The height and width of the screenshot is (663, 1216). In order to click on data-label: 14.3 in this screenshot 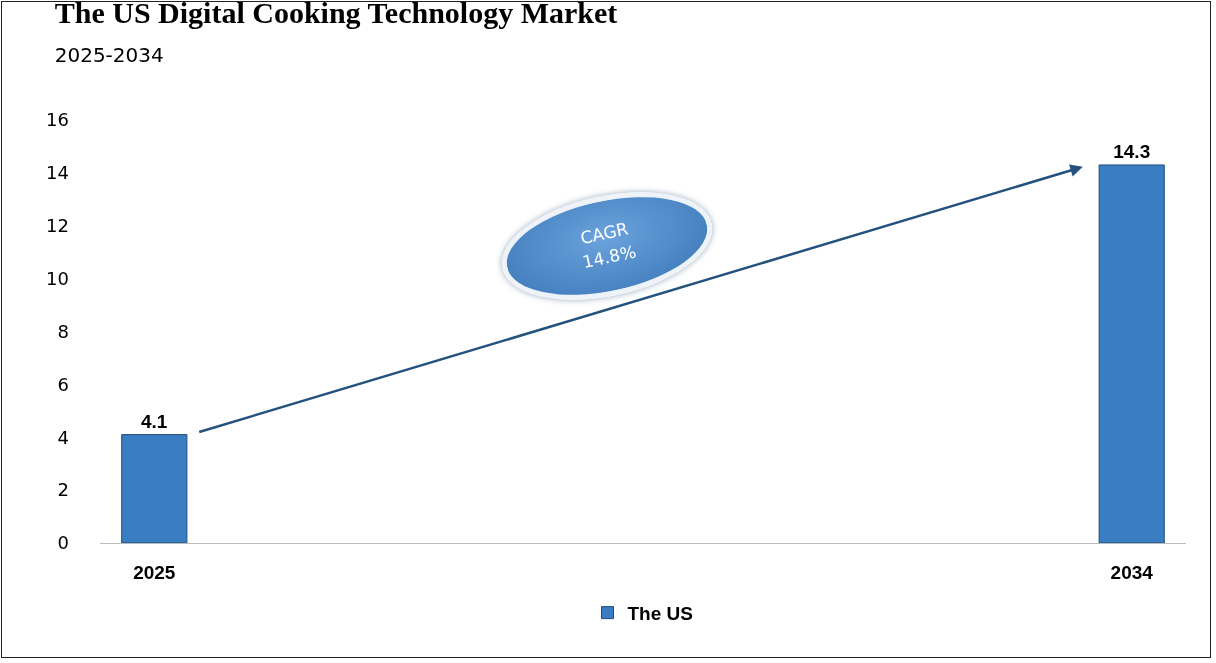, I will do `click(1132, 151)`.